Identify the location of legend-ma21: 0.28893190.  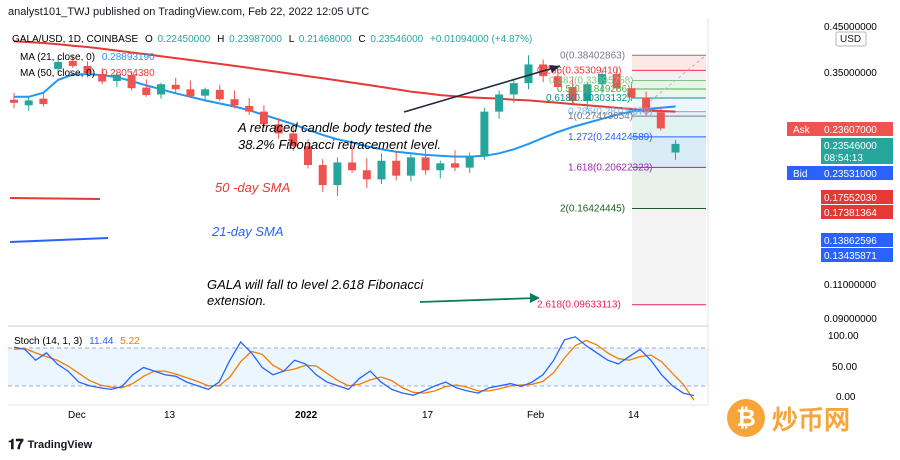
(128, 57).